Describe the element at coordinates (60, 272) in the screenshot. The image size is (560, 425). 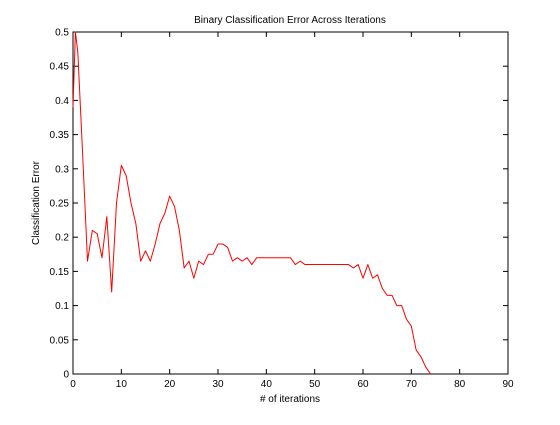
I see `y-tick-label: 0.15` at that location.